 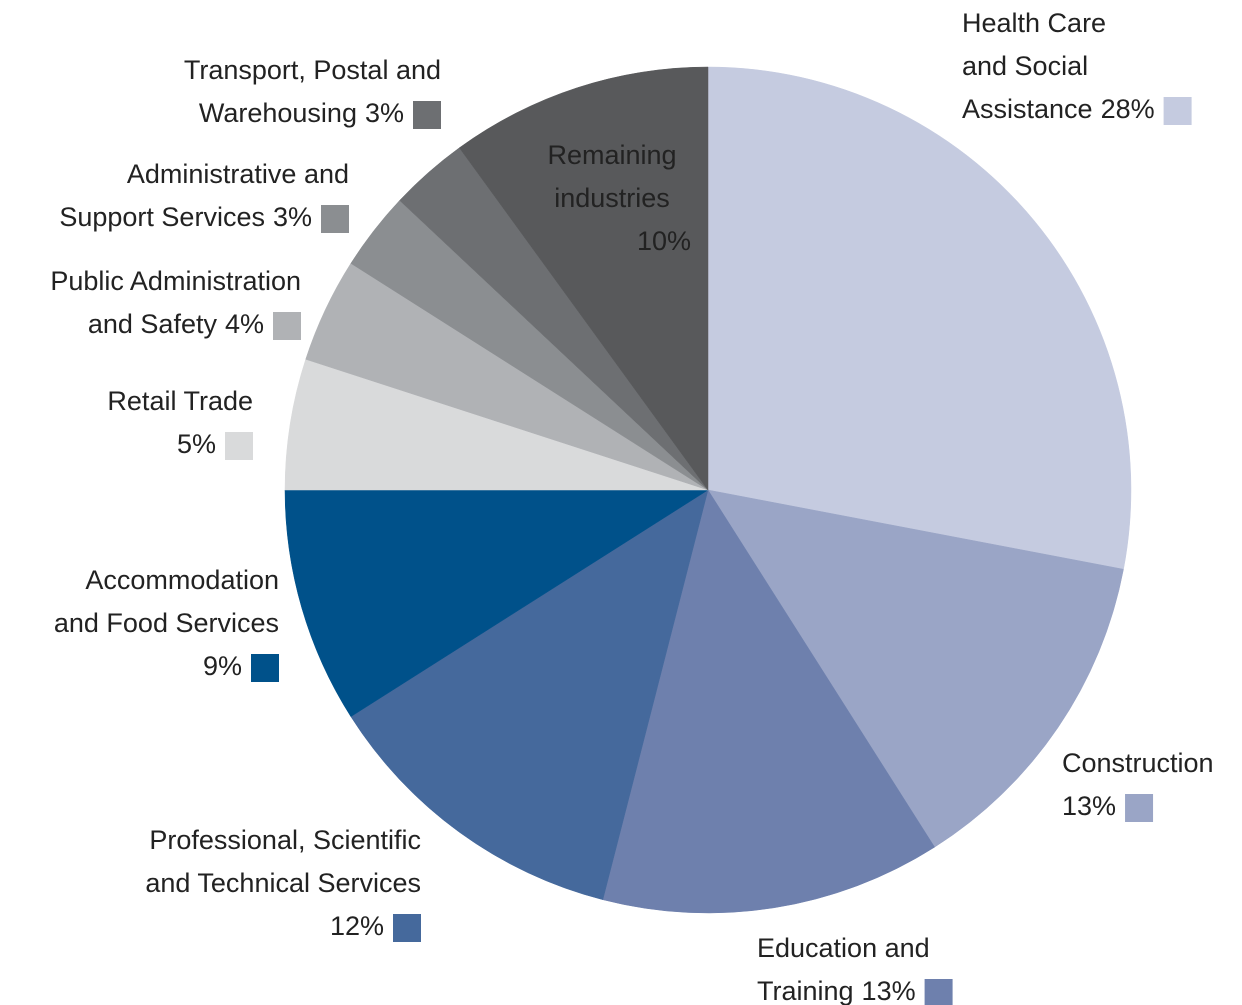 I want to click on value-label: 9%, so click(x=222, y=666).